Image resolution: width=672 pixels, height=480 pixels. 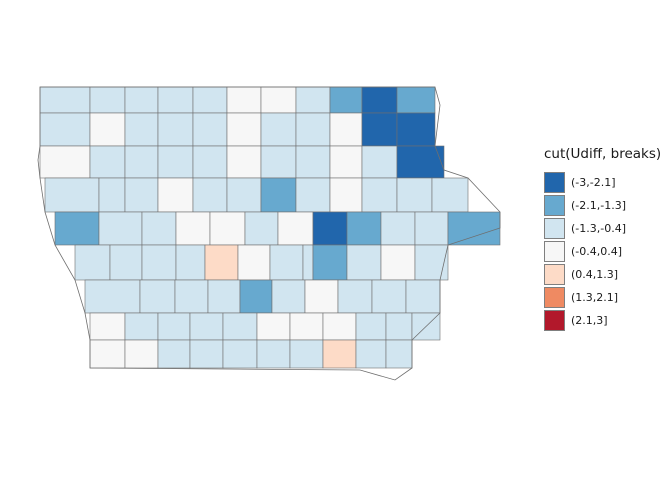 What do you see at coordinates (599, 228) in the screenshot?
I see `legend-label: (-1.3,-0.4]` at bounding box center [599, 228].